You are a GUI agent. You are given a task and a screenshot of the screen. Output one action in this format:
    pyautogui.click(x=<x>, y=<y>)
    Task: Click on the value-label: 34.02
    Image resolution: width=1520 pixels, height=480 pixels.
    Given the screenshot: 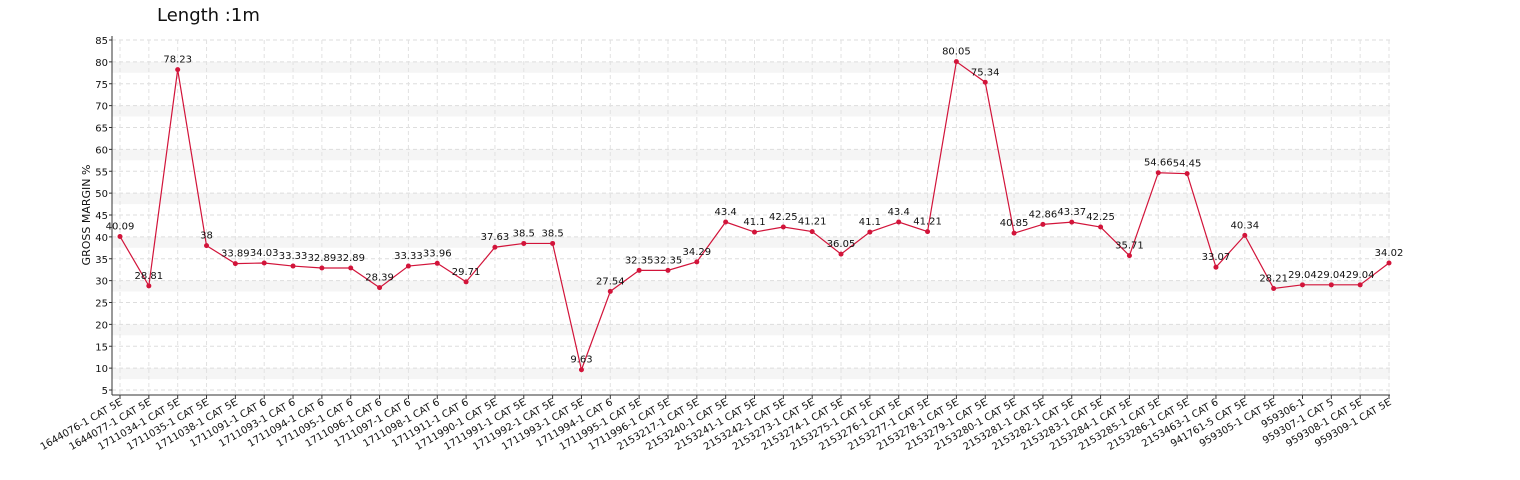 What is the action you would take?
    pyautogui.click(x=1389, y=253)
    